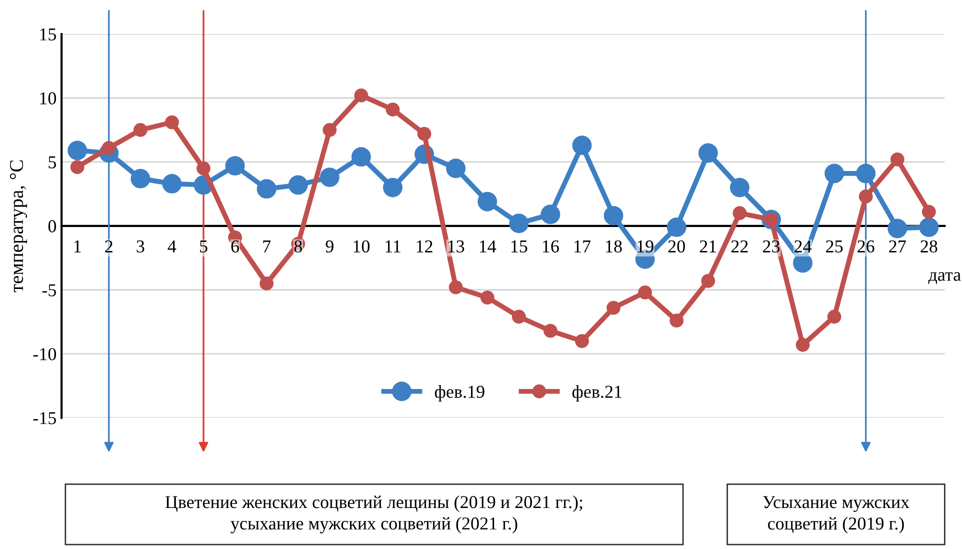 The image size is (962, 549). Describe the element at coordinates (330, 246) in the screenshot. I see `x-tick-label: 9` at that location.